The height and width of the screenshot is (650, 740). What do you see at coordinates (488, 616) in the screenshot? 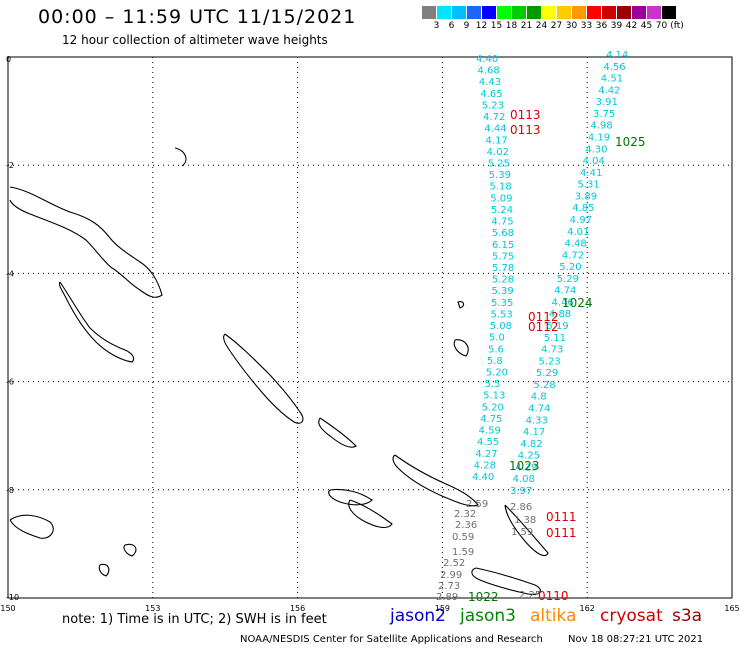
I see `mission-label-jason3: jason3` at bounding box center [488, 616].